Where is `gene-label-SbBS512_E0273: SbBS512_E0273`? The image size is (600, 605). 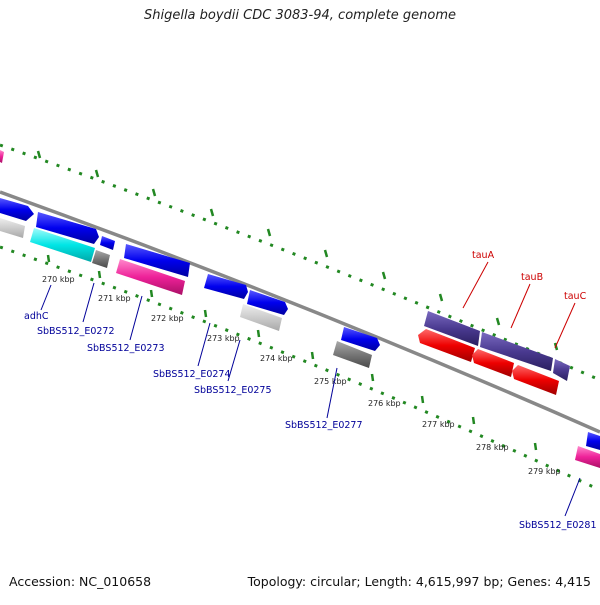 gene-label-SbBS512_E0273: SbBS512_E0273 is located at coordinates (126, 348).